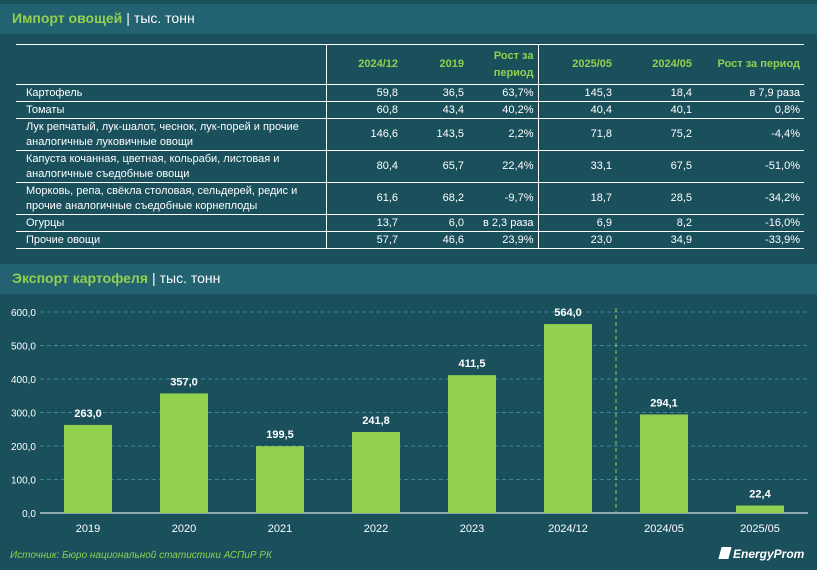 Image resolution: width=817 pixels, height=570 pixels. Describe the element at coordinates (503, 223) in the screenshot. I see `table-cell: в 2,3 раза` at that location.